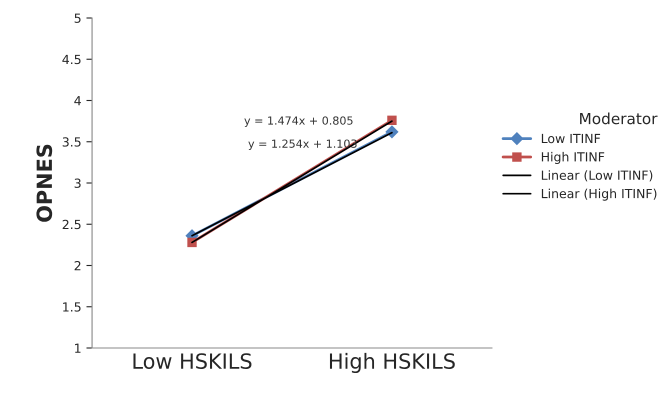 This screenshot has height=400, width=672. What do you see at coordinates (77, 348) in the screenshot?
I see `y-tick-label: 1` at bounding box center [77, 348].